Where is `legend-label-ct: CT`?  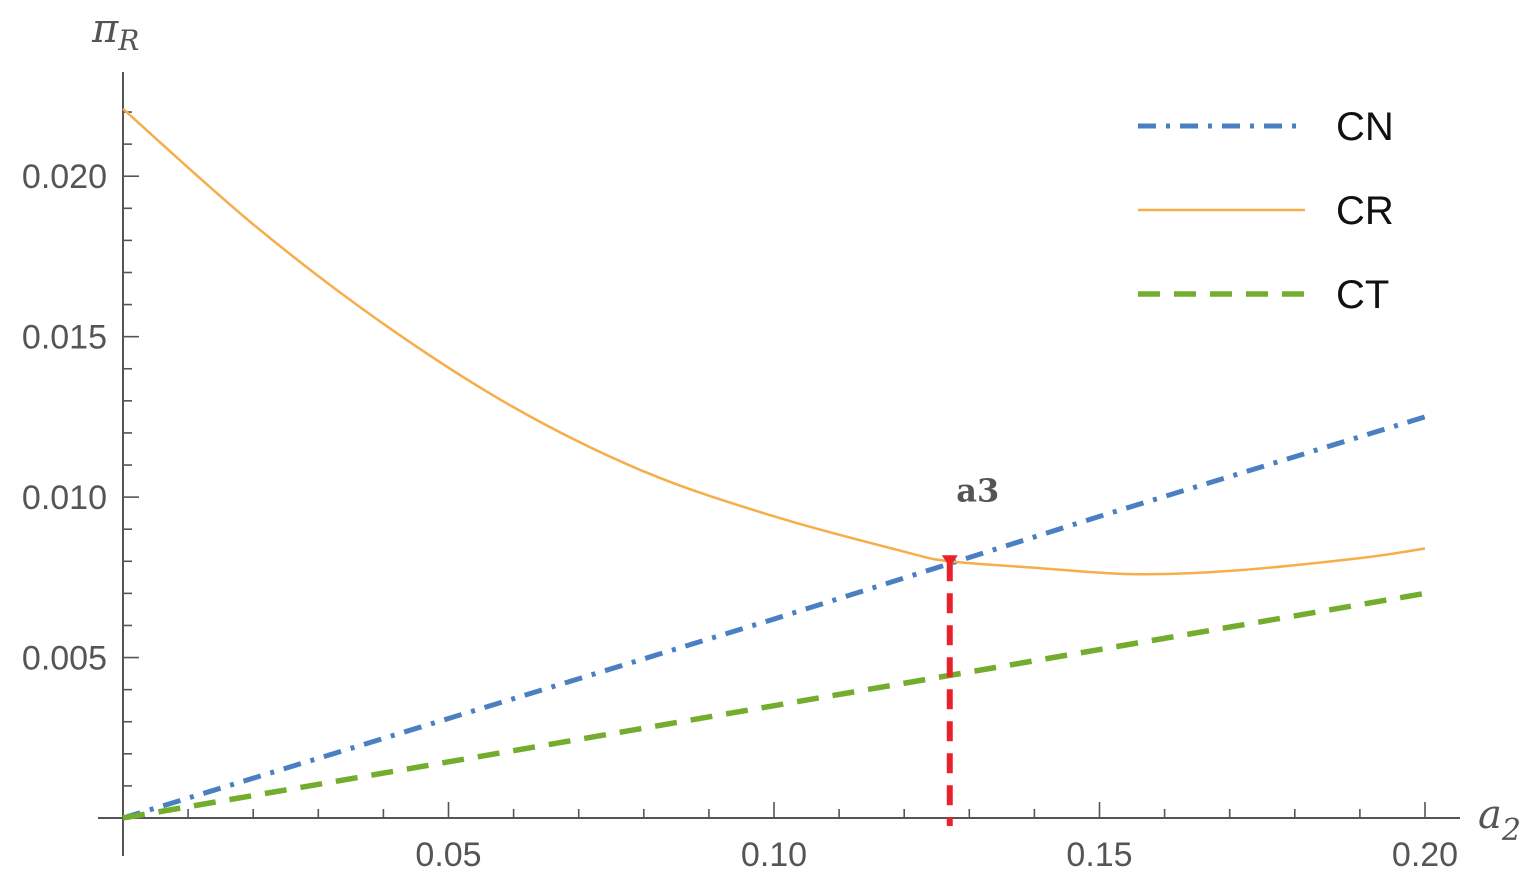 legend-label-ct: CT is located at coordinates (1362, 295).